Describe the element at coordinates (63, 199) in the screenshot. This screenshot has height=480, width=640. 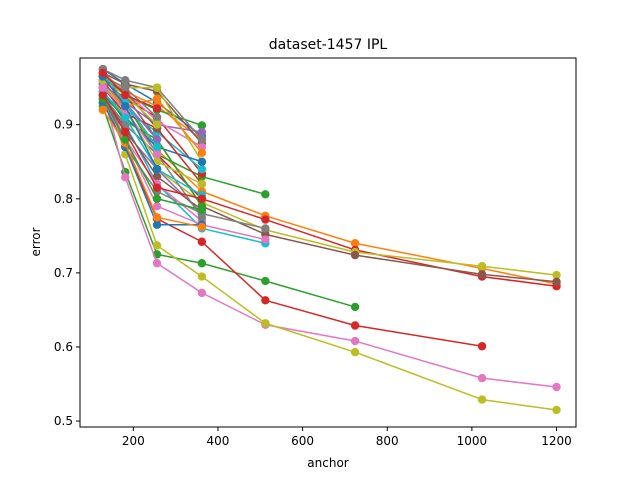
I see `y-tick-label: 0.8` at that location.